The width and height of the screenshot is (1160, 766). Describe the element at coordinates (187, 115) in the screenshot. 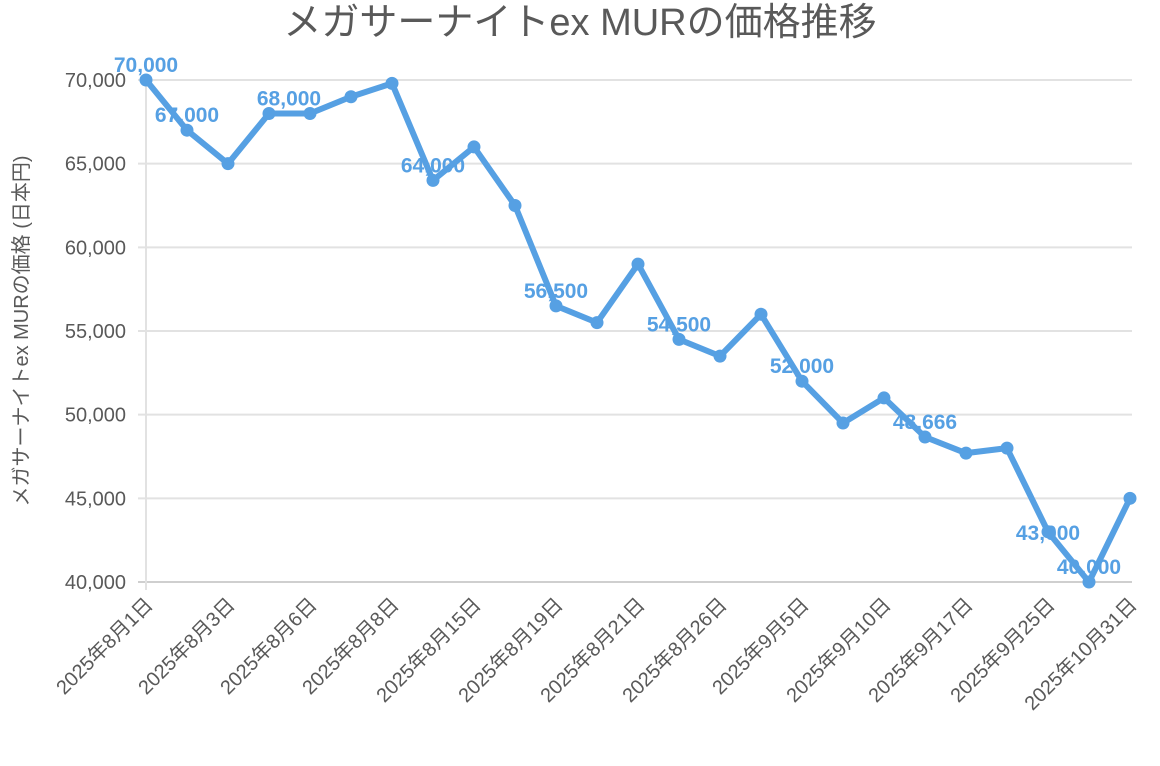

I see `data-label: 67,000` at that location.